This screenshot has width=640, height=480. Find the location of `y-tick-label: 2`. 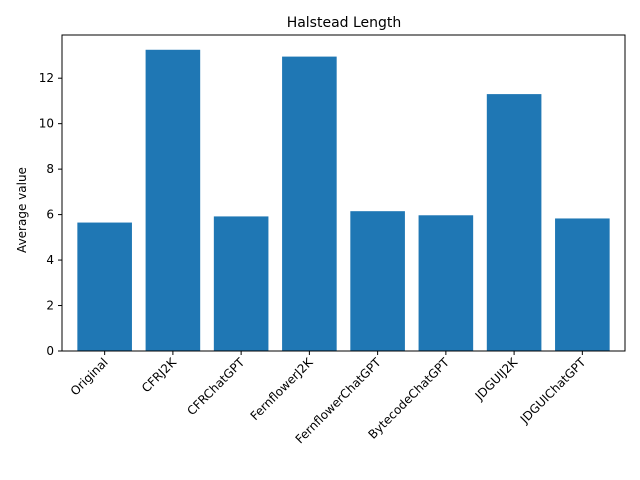

y-tick-label: 2 is located at coordinates (50, 306).